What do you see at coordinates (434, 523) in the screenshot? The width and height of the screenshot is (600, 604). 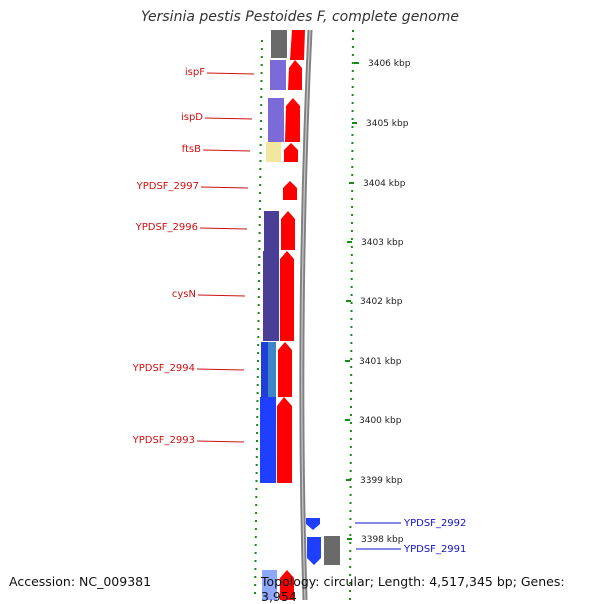 I see `gene-label: YPDSF_2992` at bounding box center [434, 523].